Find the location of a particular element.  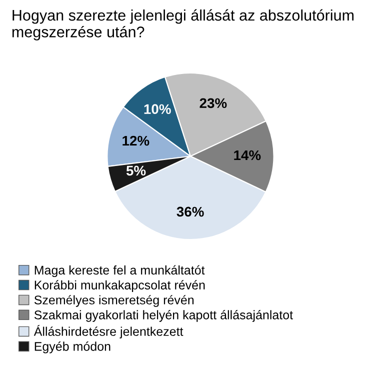

legend-label: Szakmai gyakorlati helyén kapott állásajánlatot is located at coordinates (163, 316).